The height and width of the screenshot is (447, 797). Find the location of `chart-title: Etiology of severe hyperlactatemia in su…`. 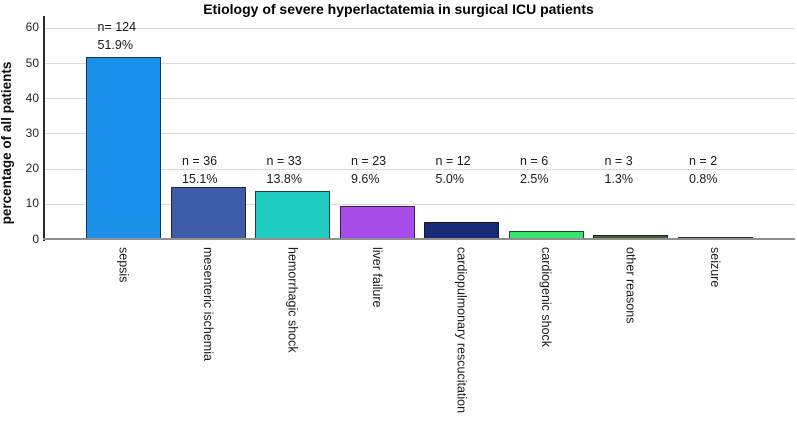

chart-title: Etiology of severe hyperlactatemia in su… is located at coordinates (398, 9).